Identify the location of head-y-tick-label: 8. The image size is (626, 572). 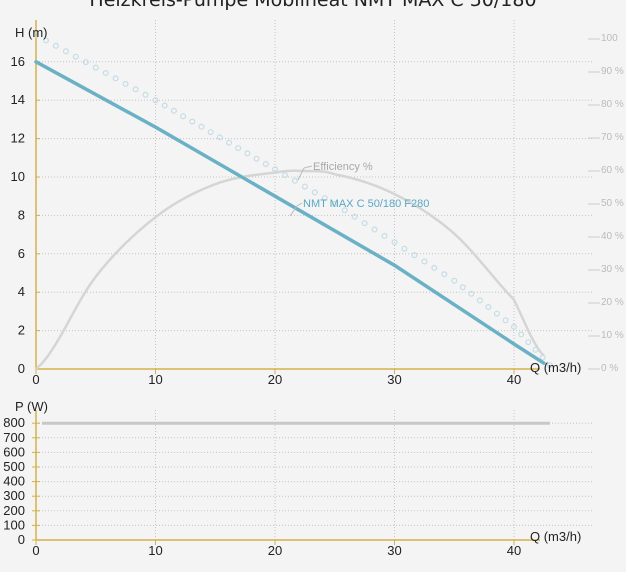
(21, 214).